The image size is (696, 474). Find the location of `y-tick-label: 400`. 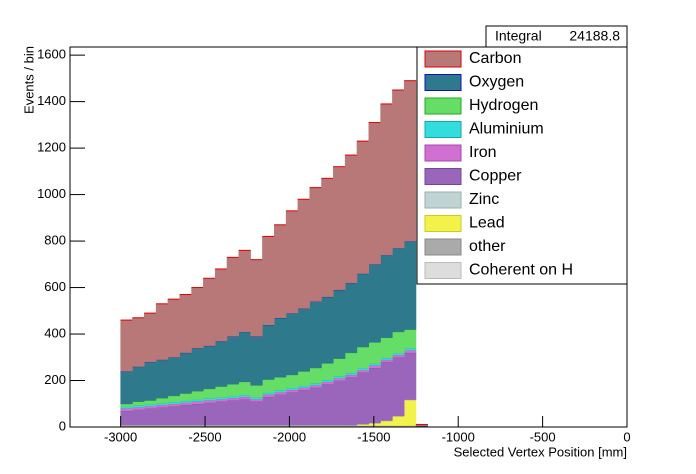

y-tick-label: 400 is located at coordinates (55, 332).